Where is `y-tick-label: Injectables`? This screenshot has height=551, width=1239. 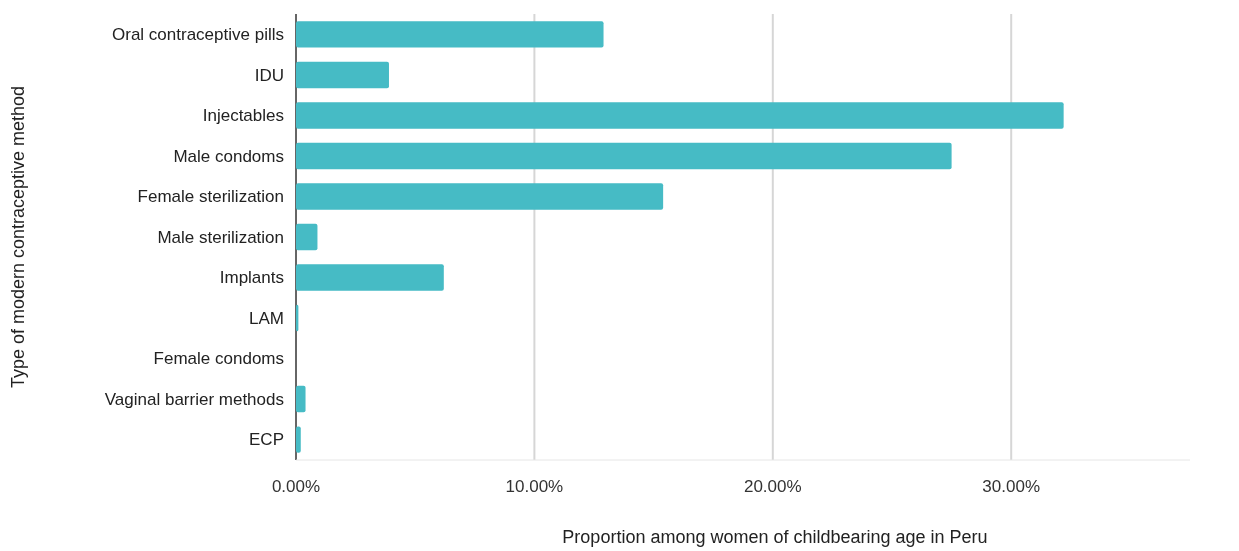
y-tick-label: Injectables is located at coordinates (243, 116).